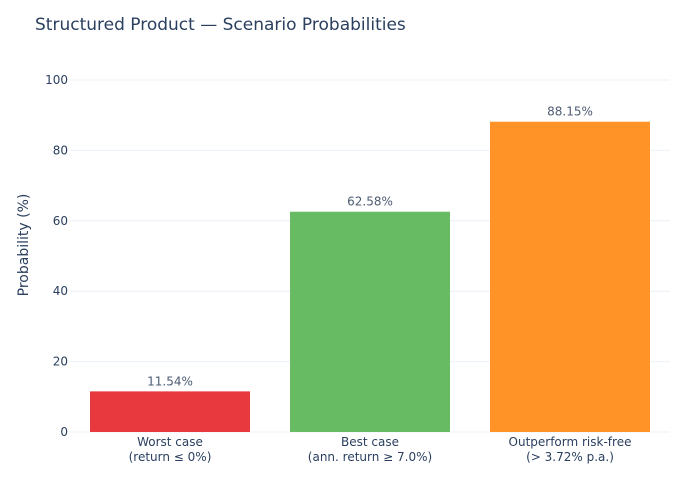 This screenshot has height=504, width=700. What do you see at coordinates (370, 202) in the screenshot?
I see `bar-data-label: 62.58%` at bounding box center [370, 202].